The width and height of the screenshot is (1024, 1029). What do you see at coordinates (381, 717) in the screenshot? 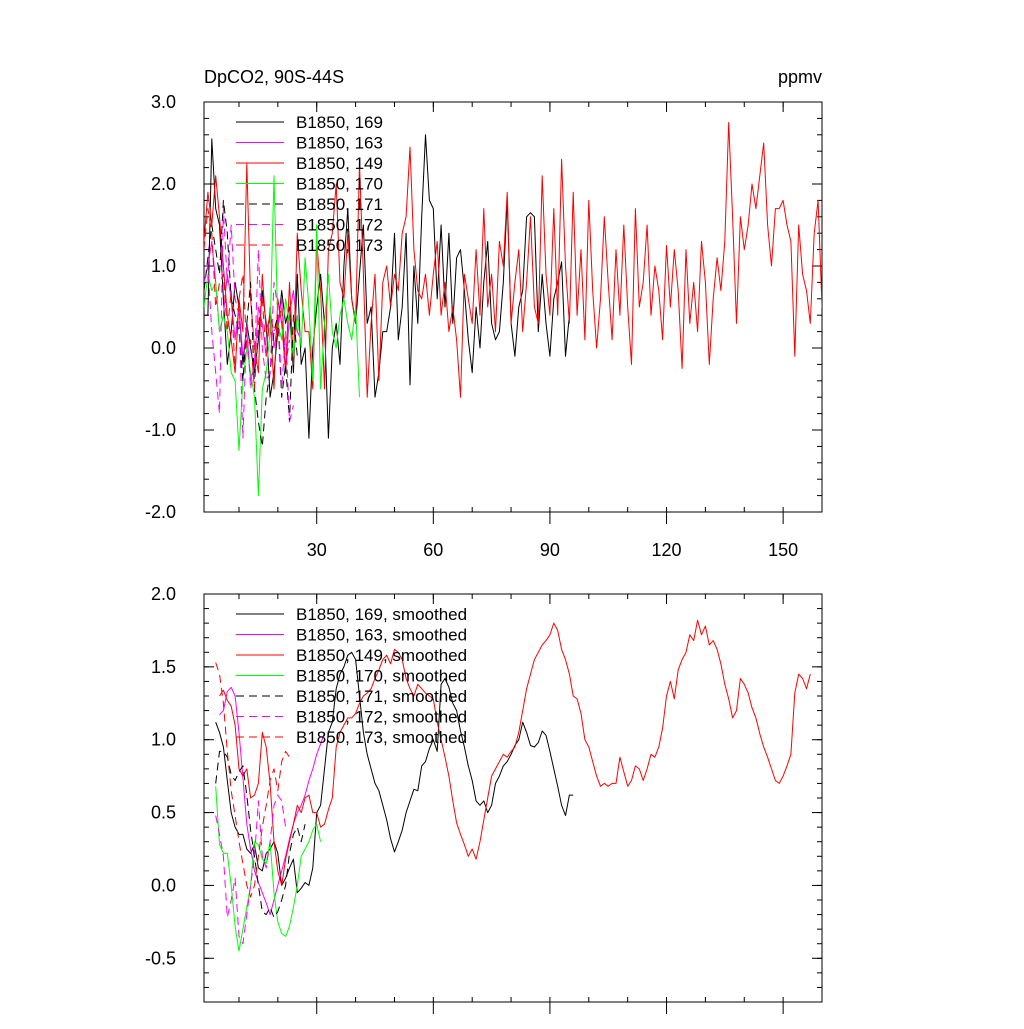
I see `legend-label-6: B1850, 172, smoothed` at bounding box center [381, 717].